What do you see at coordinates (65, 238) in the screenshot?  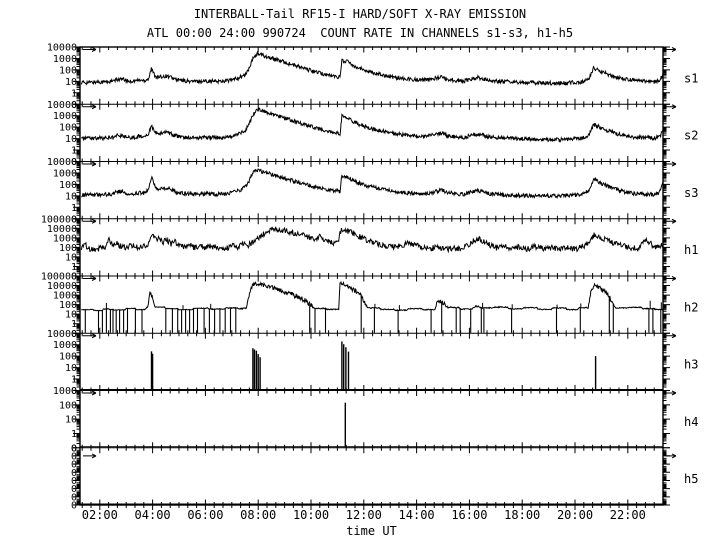 I see `y-tick-label-h1: 1000` at bounding box center [65, 238].